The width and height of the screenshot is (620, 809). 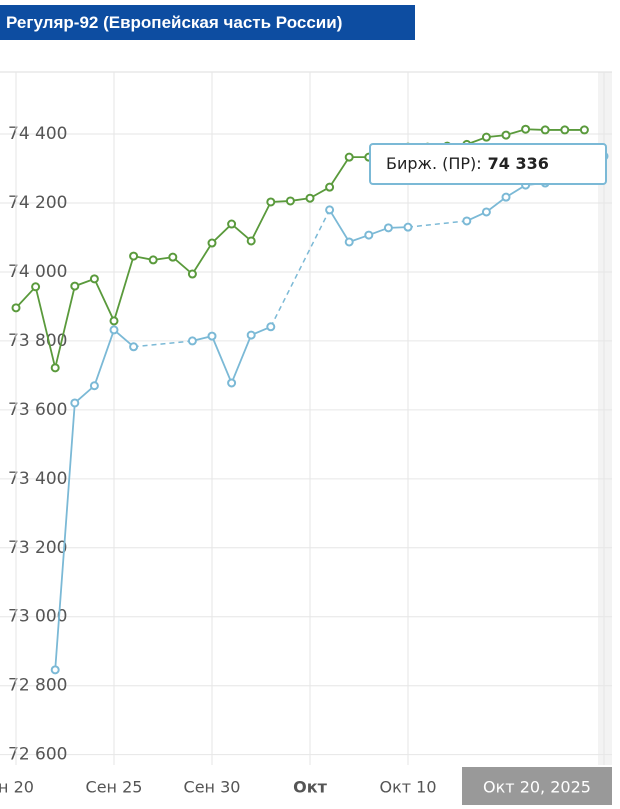 What do you see at coordinates (310, 787) in the screenshot?
I see `x-tick-label: Окт` at bounding box center [310, 787].